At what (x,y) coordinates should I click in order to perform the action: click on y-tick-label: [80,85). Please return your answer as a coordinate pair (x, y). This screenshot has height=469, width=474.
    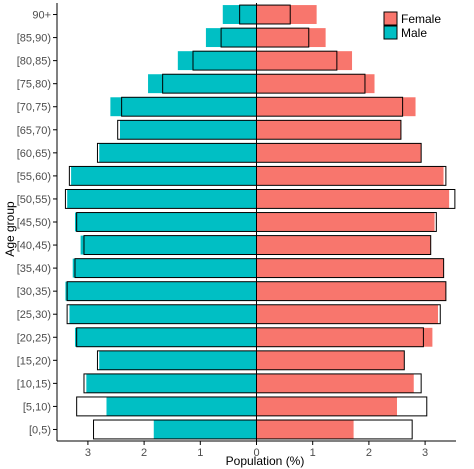
    Looking at the image, I should click on (34, 62).